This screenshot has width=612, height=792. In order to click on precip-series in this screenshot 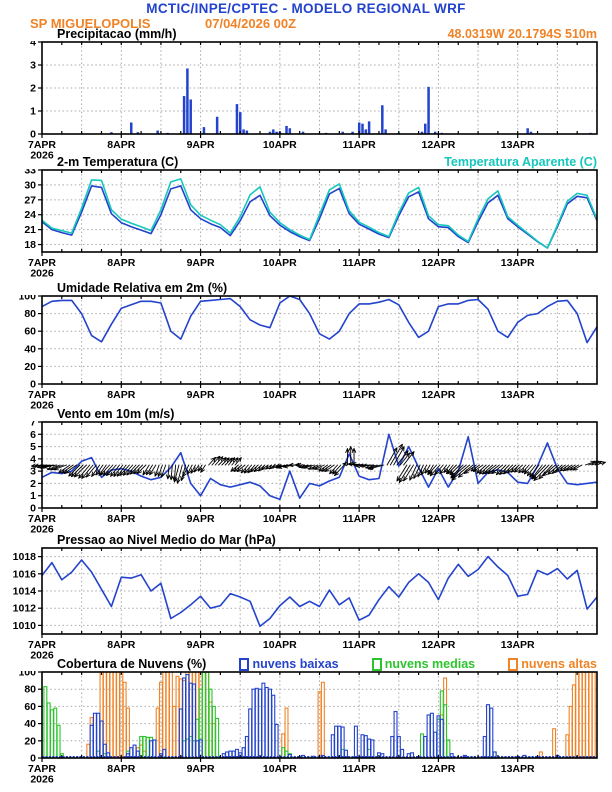, I will do `click(351, 101)`.